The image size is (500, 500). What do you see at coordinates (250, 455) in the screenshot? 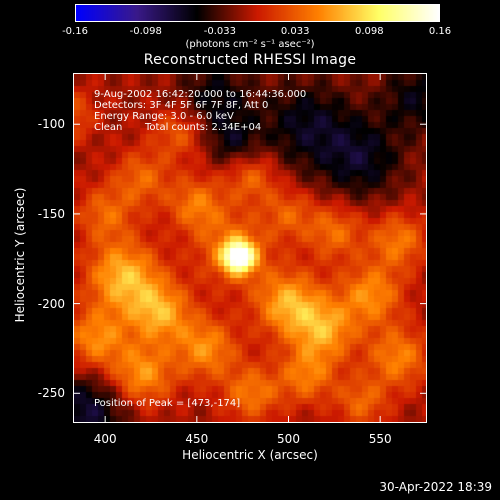
I see `x-axis-label: Heliocentric X (arcsec)` at bounding box center [250, 455].